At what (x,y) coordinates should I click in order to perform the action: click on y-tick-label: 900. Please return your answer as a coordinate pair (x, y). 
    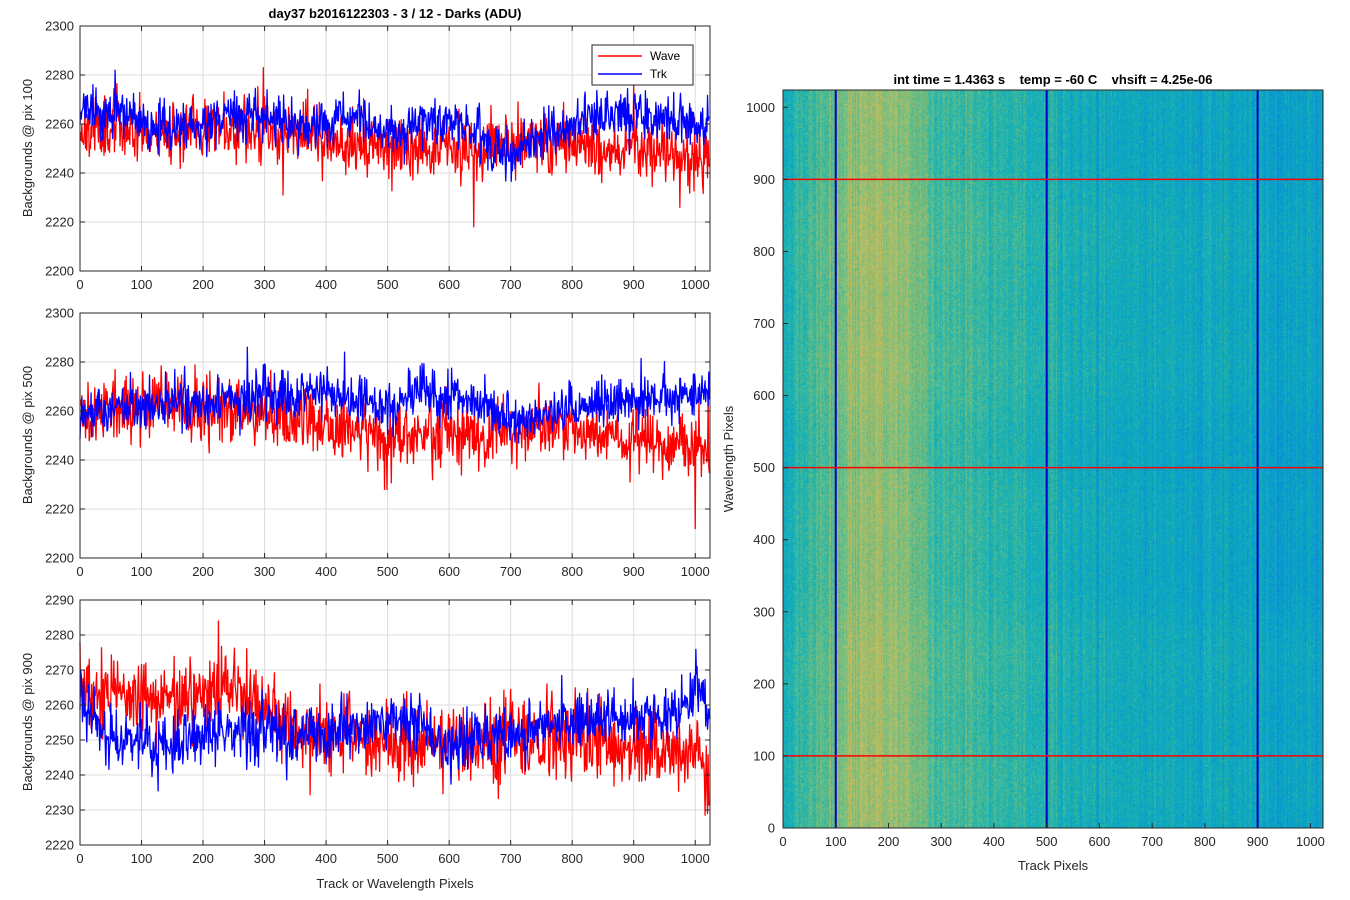
    Looking at the image, I should click on (764, 179).